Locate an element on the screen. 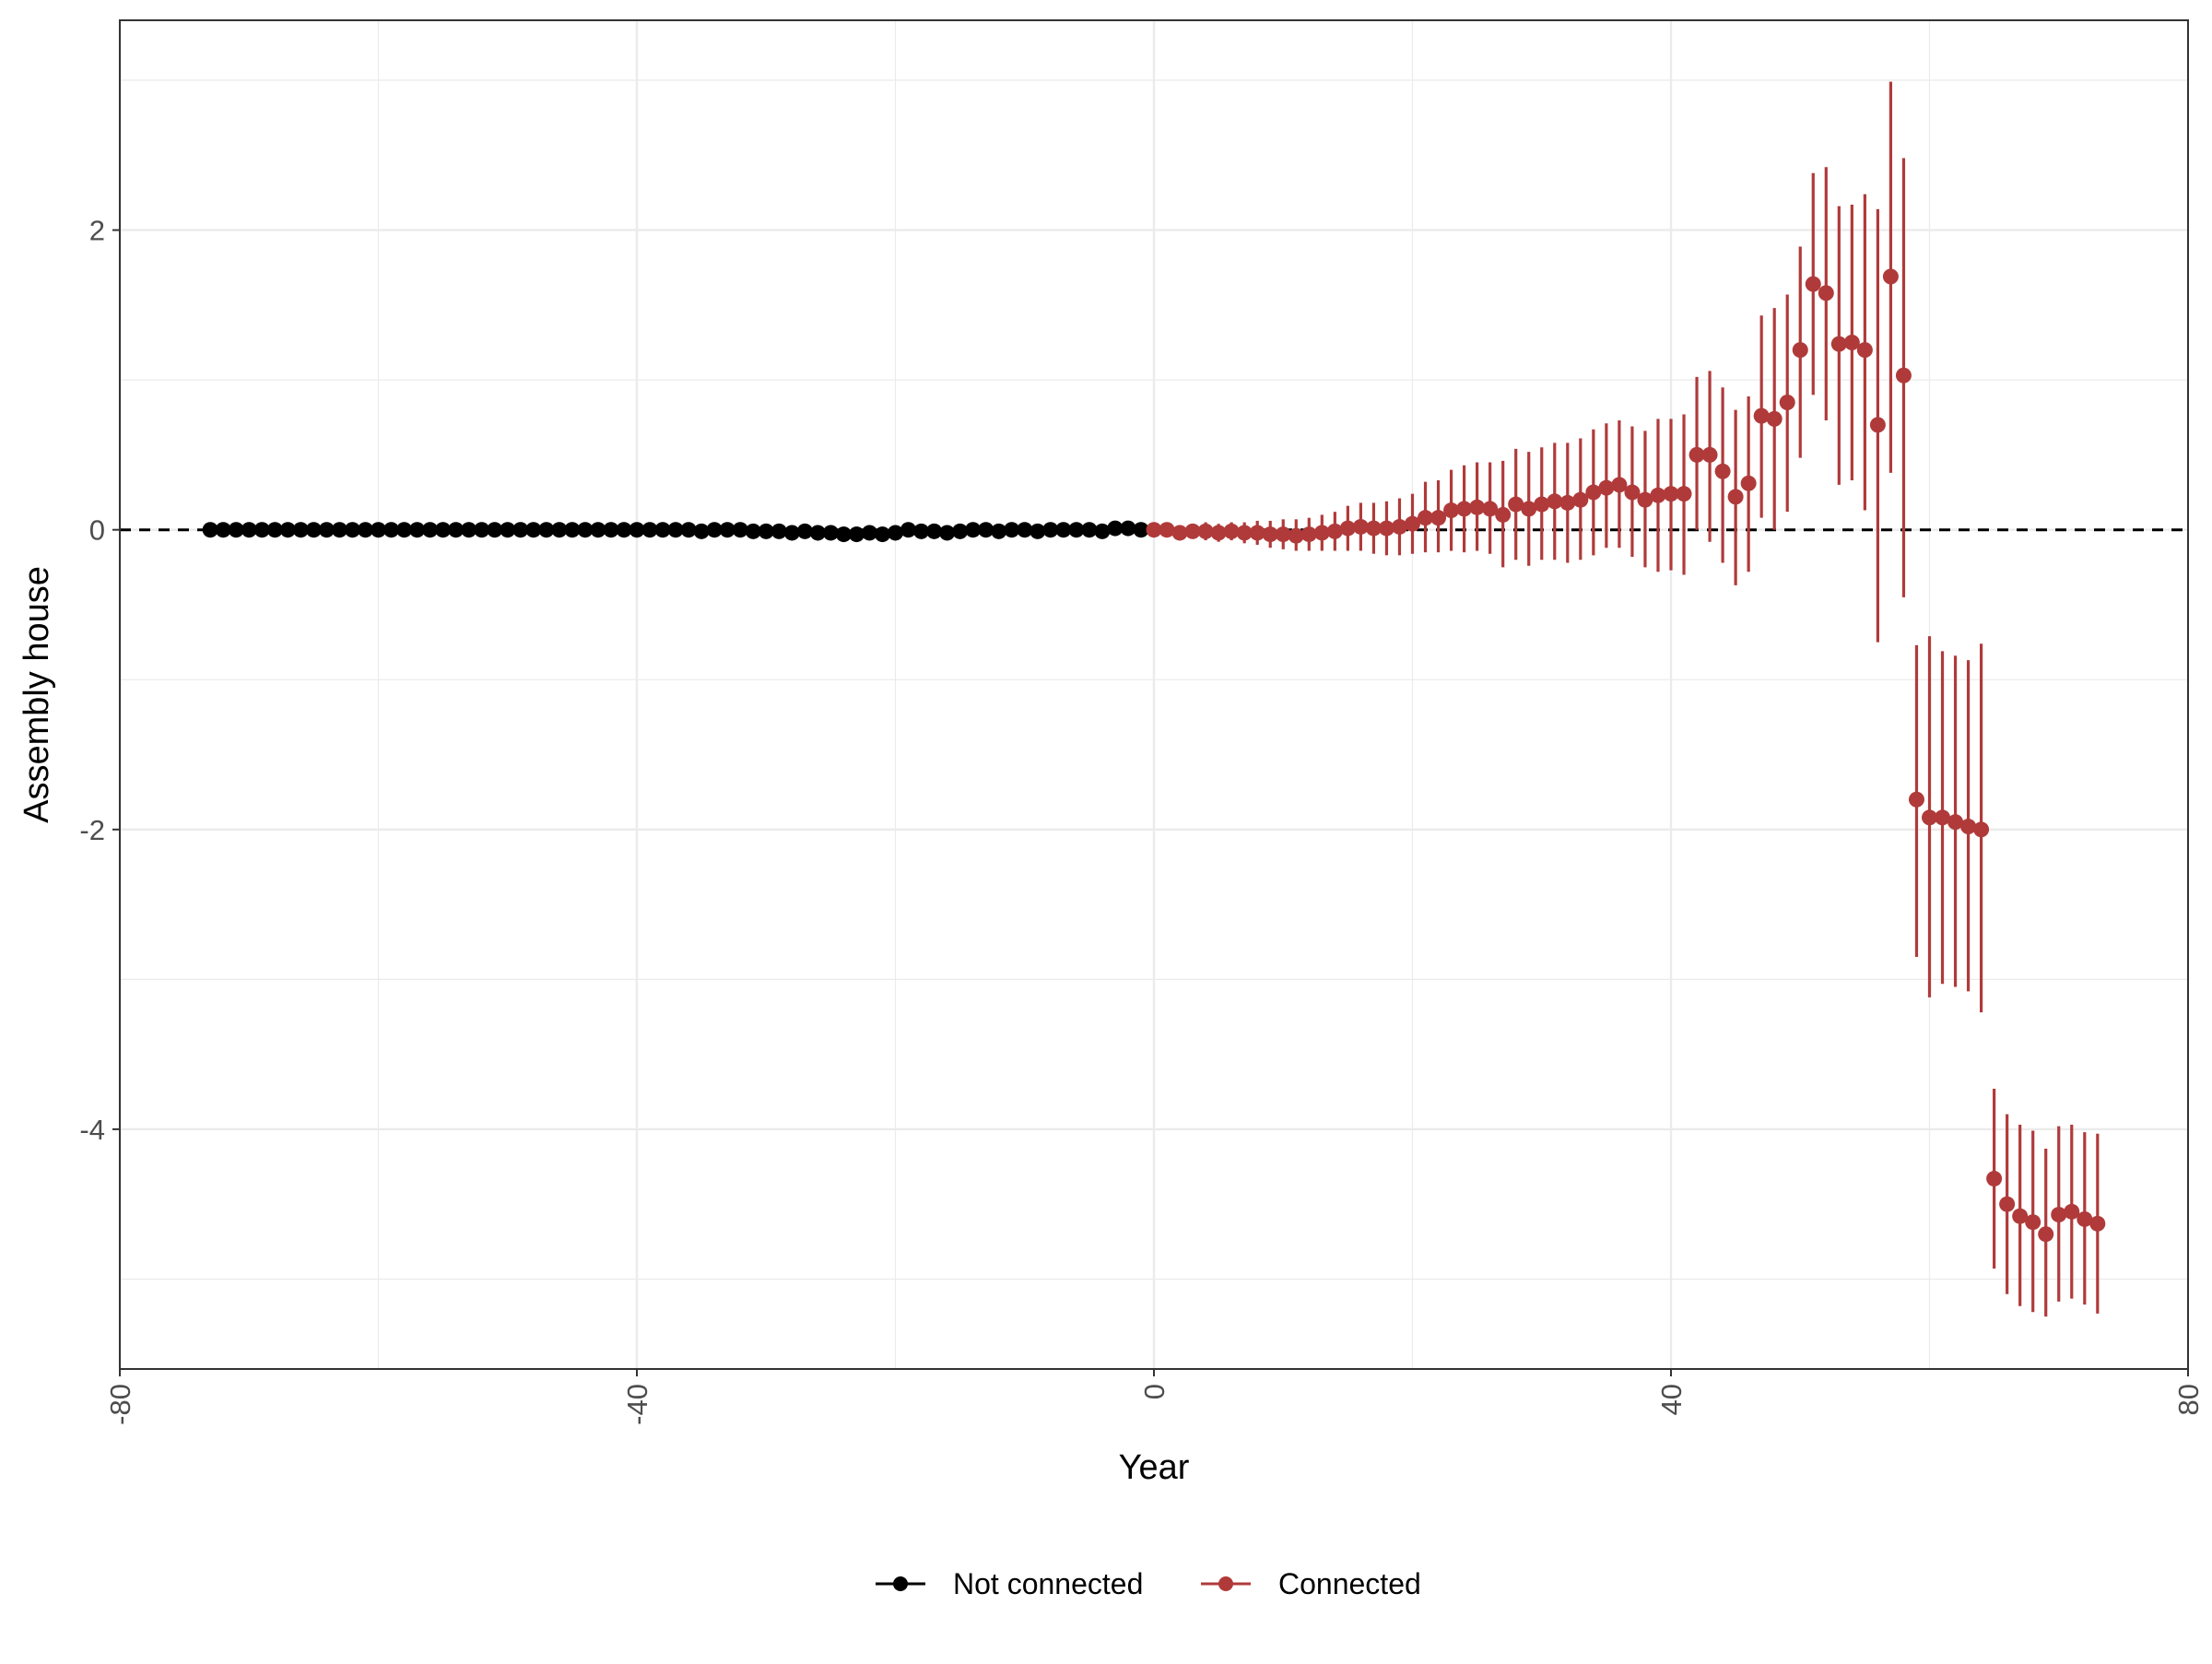 The height and width of the screenshot is (1664, 2212). x-tick-label: 0 is located at coordinates (1154, 1391).